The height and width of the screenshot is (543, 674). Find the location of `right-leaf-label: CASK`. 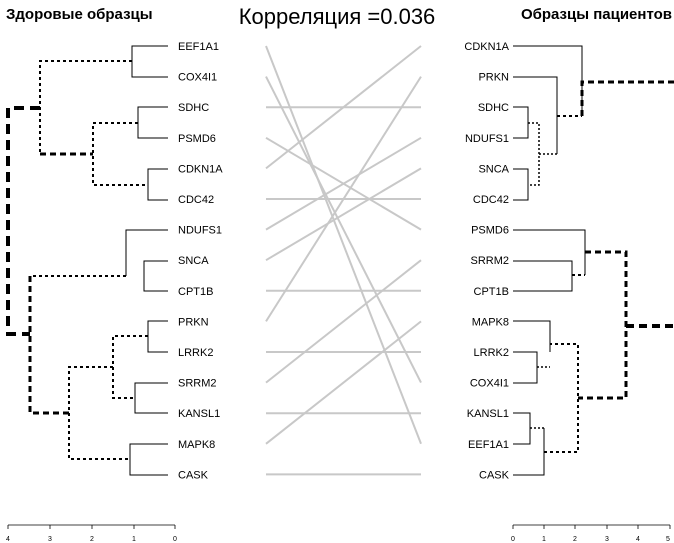

right-leaf-label: CASK is located at coordinates (494, 475).